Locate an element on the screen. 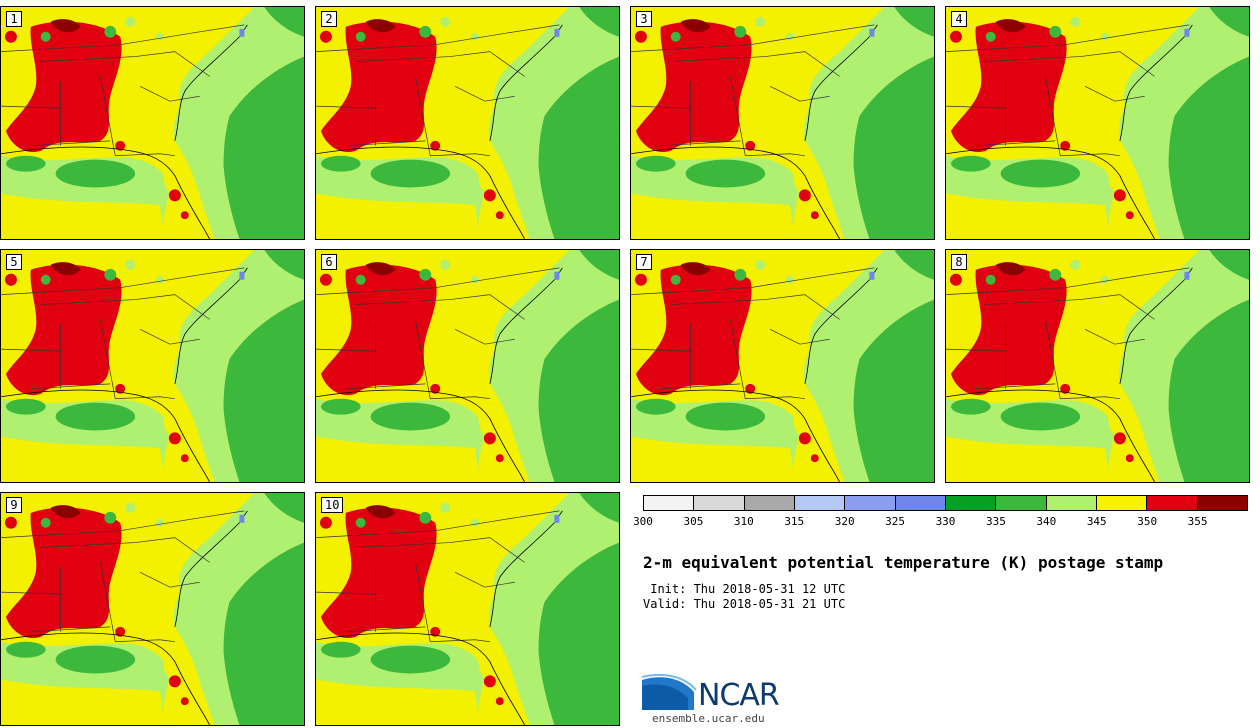  colorbar-ticks: 300 305 310 315 320 325 330 335 340 345 350 355 is located at coordinates (940, 522).